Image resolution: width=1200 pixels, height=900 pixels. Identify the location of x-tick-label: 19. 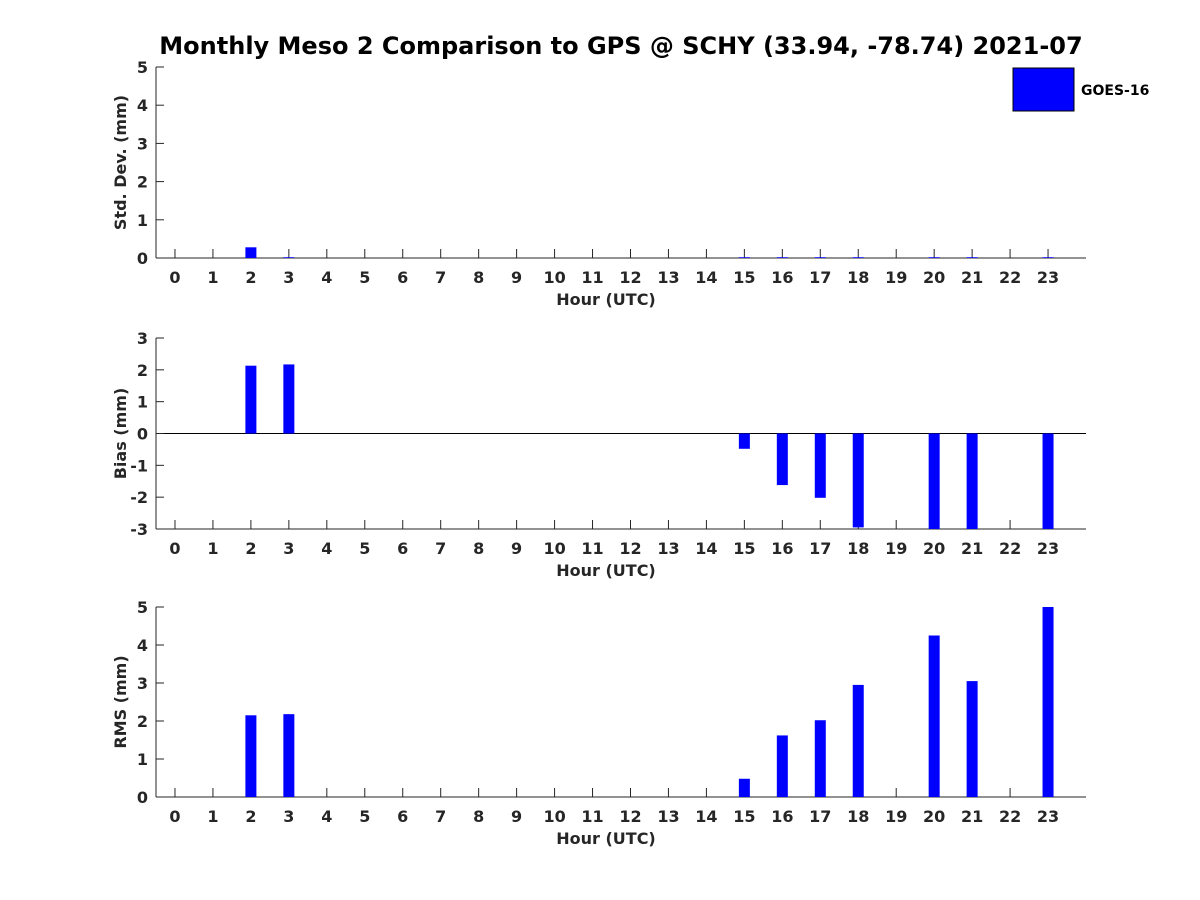
(896, 816).